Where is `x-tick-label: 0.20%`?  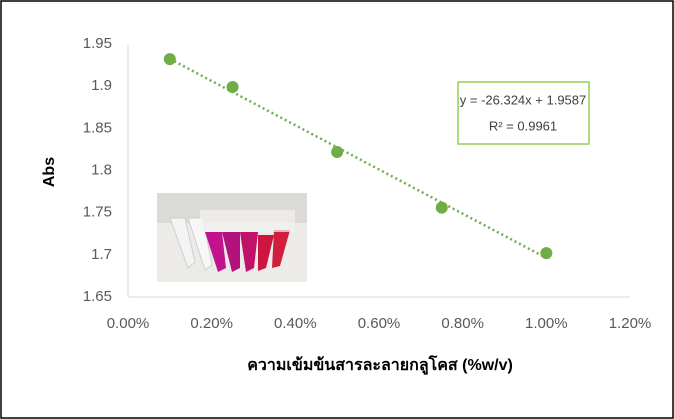
x-tick-label: 0.20% is located at coordinates (211, 323).